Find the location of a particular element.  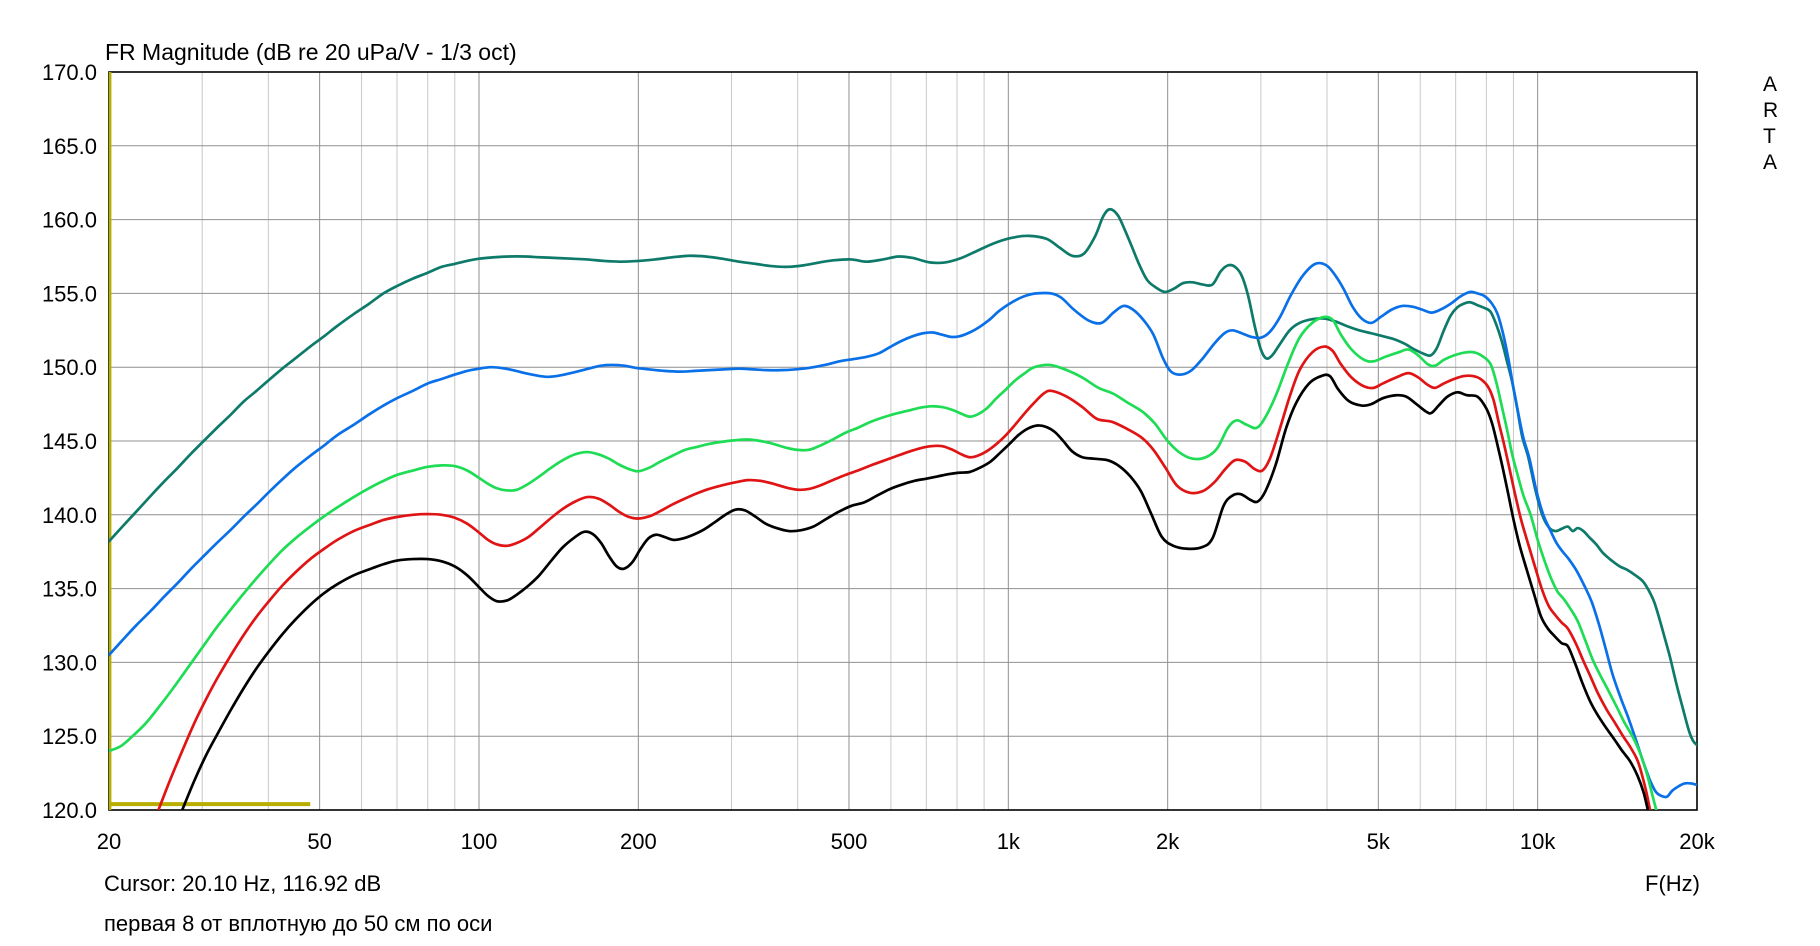

x-tick-label: 1k is located at coordinates (1009, 841).